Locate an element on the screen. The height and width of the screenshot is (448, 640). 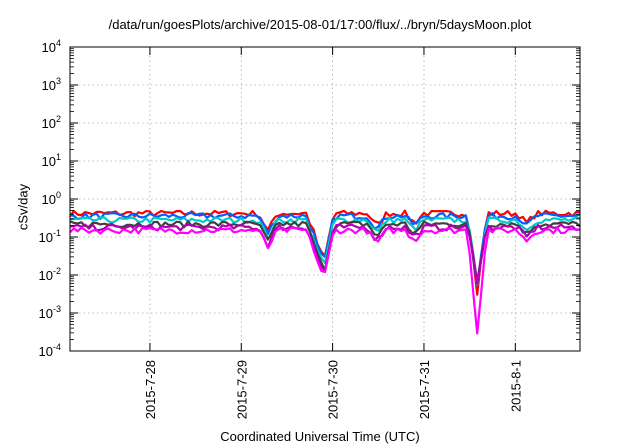
series-line is located at coordinates (325, 251).